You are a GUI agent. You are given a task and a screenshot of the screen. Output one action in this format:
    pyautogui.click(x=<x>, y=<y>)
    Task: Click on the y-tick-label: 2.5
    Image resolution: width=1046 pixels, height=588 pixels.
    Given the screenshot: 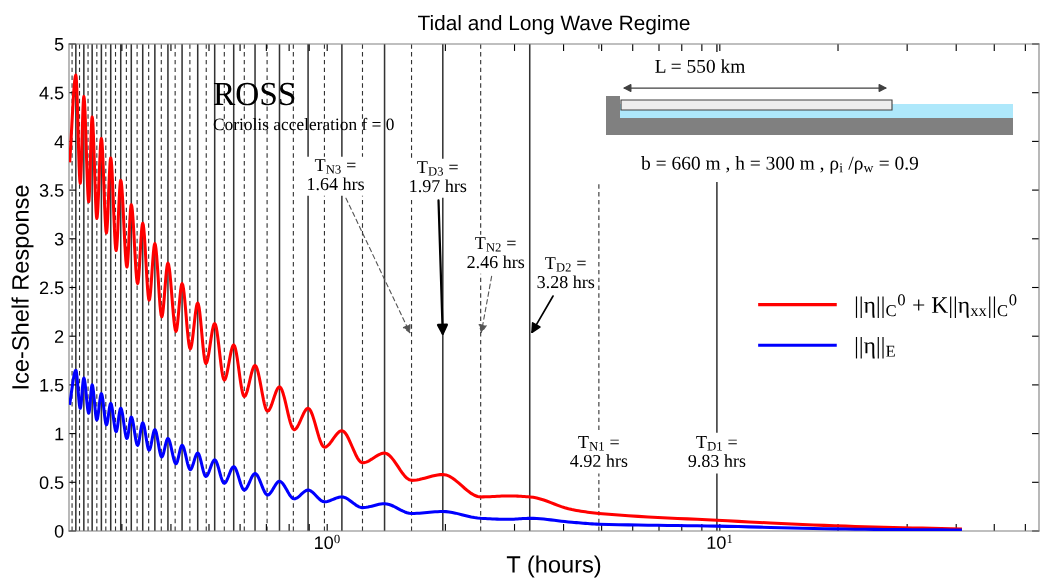 What is the action you would take?
    pyautogui.click(x=51, y=288)
    